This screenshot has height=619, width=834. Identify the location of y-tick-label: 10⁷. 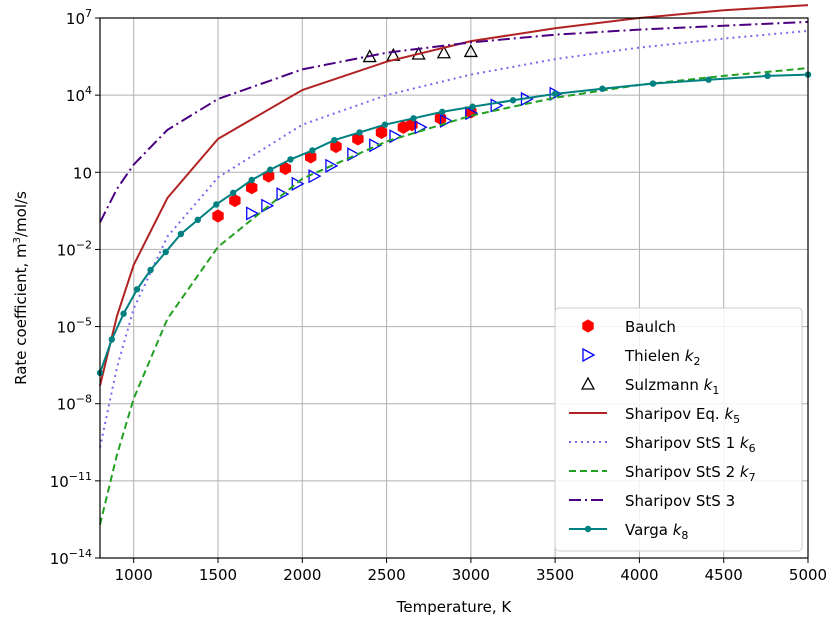
(79, 17).